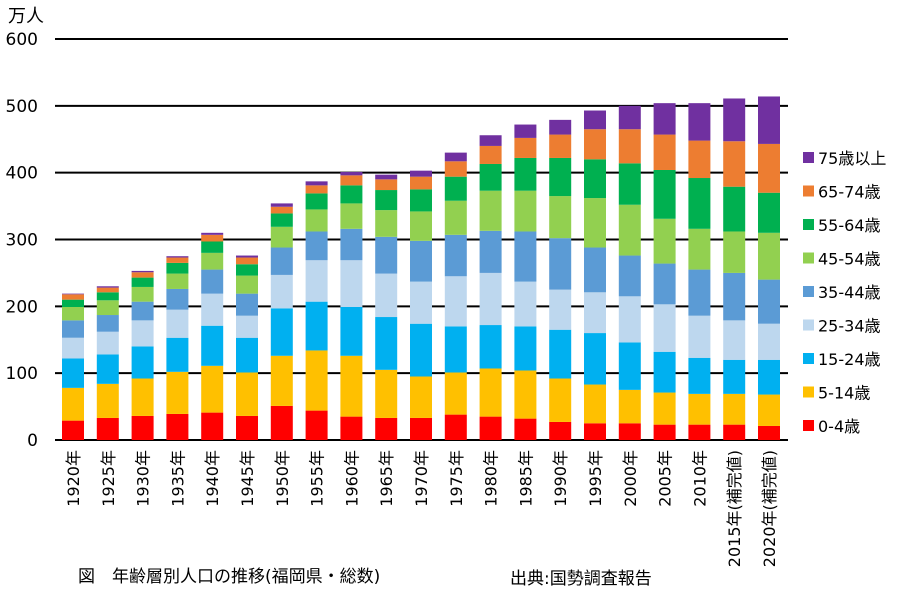 This screenshot has height=601, width=912. Describe the element at coordinates (560, 478) in the screenshot. I see `x-tick-label: 1990年` at that location.